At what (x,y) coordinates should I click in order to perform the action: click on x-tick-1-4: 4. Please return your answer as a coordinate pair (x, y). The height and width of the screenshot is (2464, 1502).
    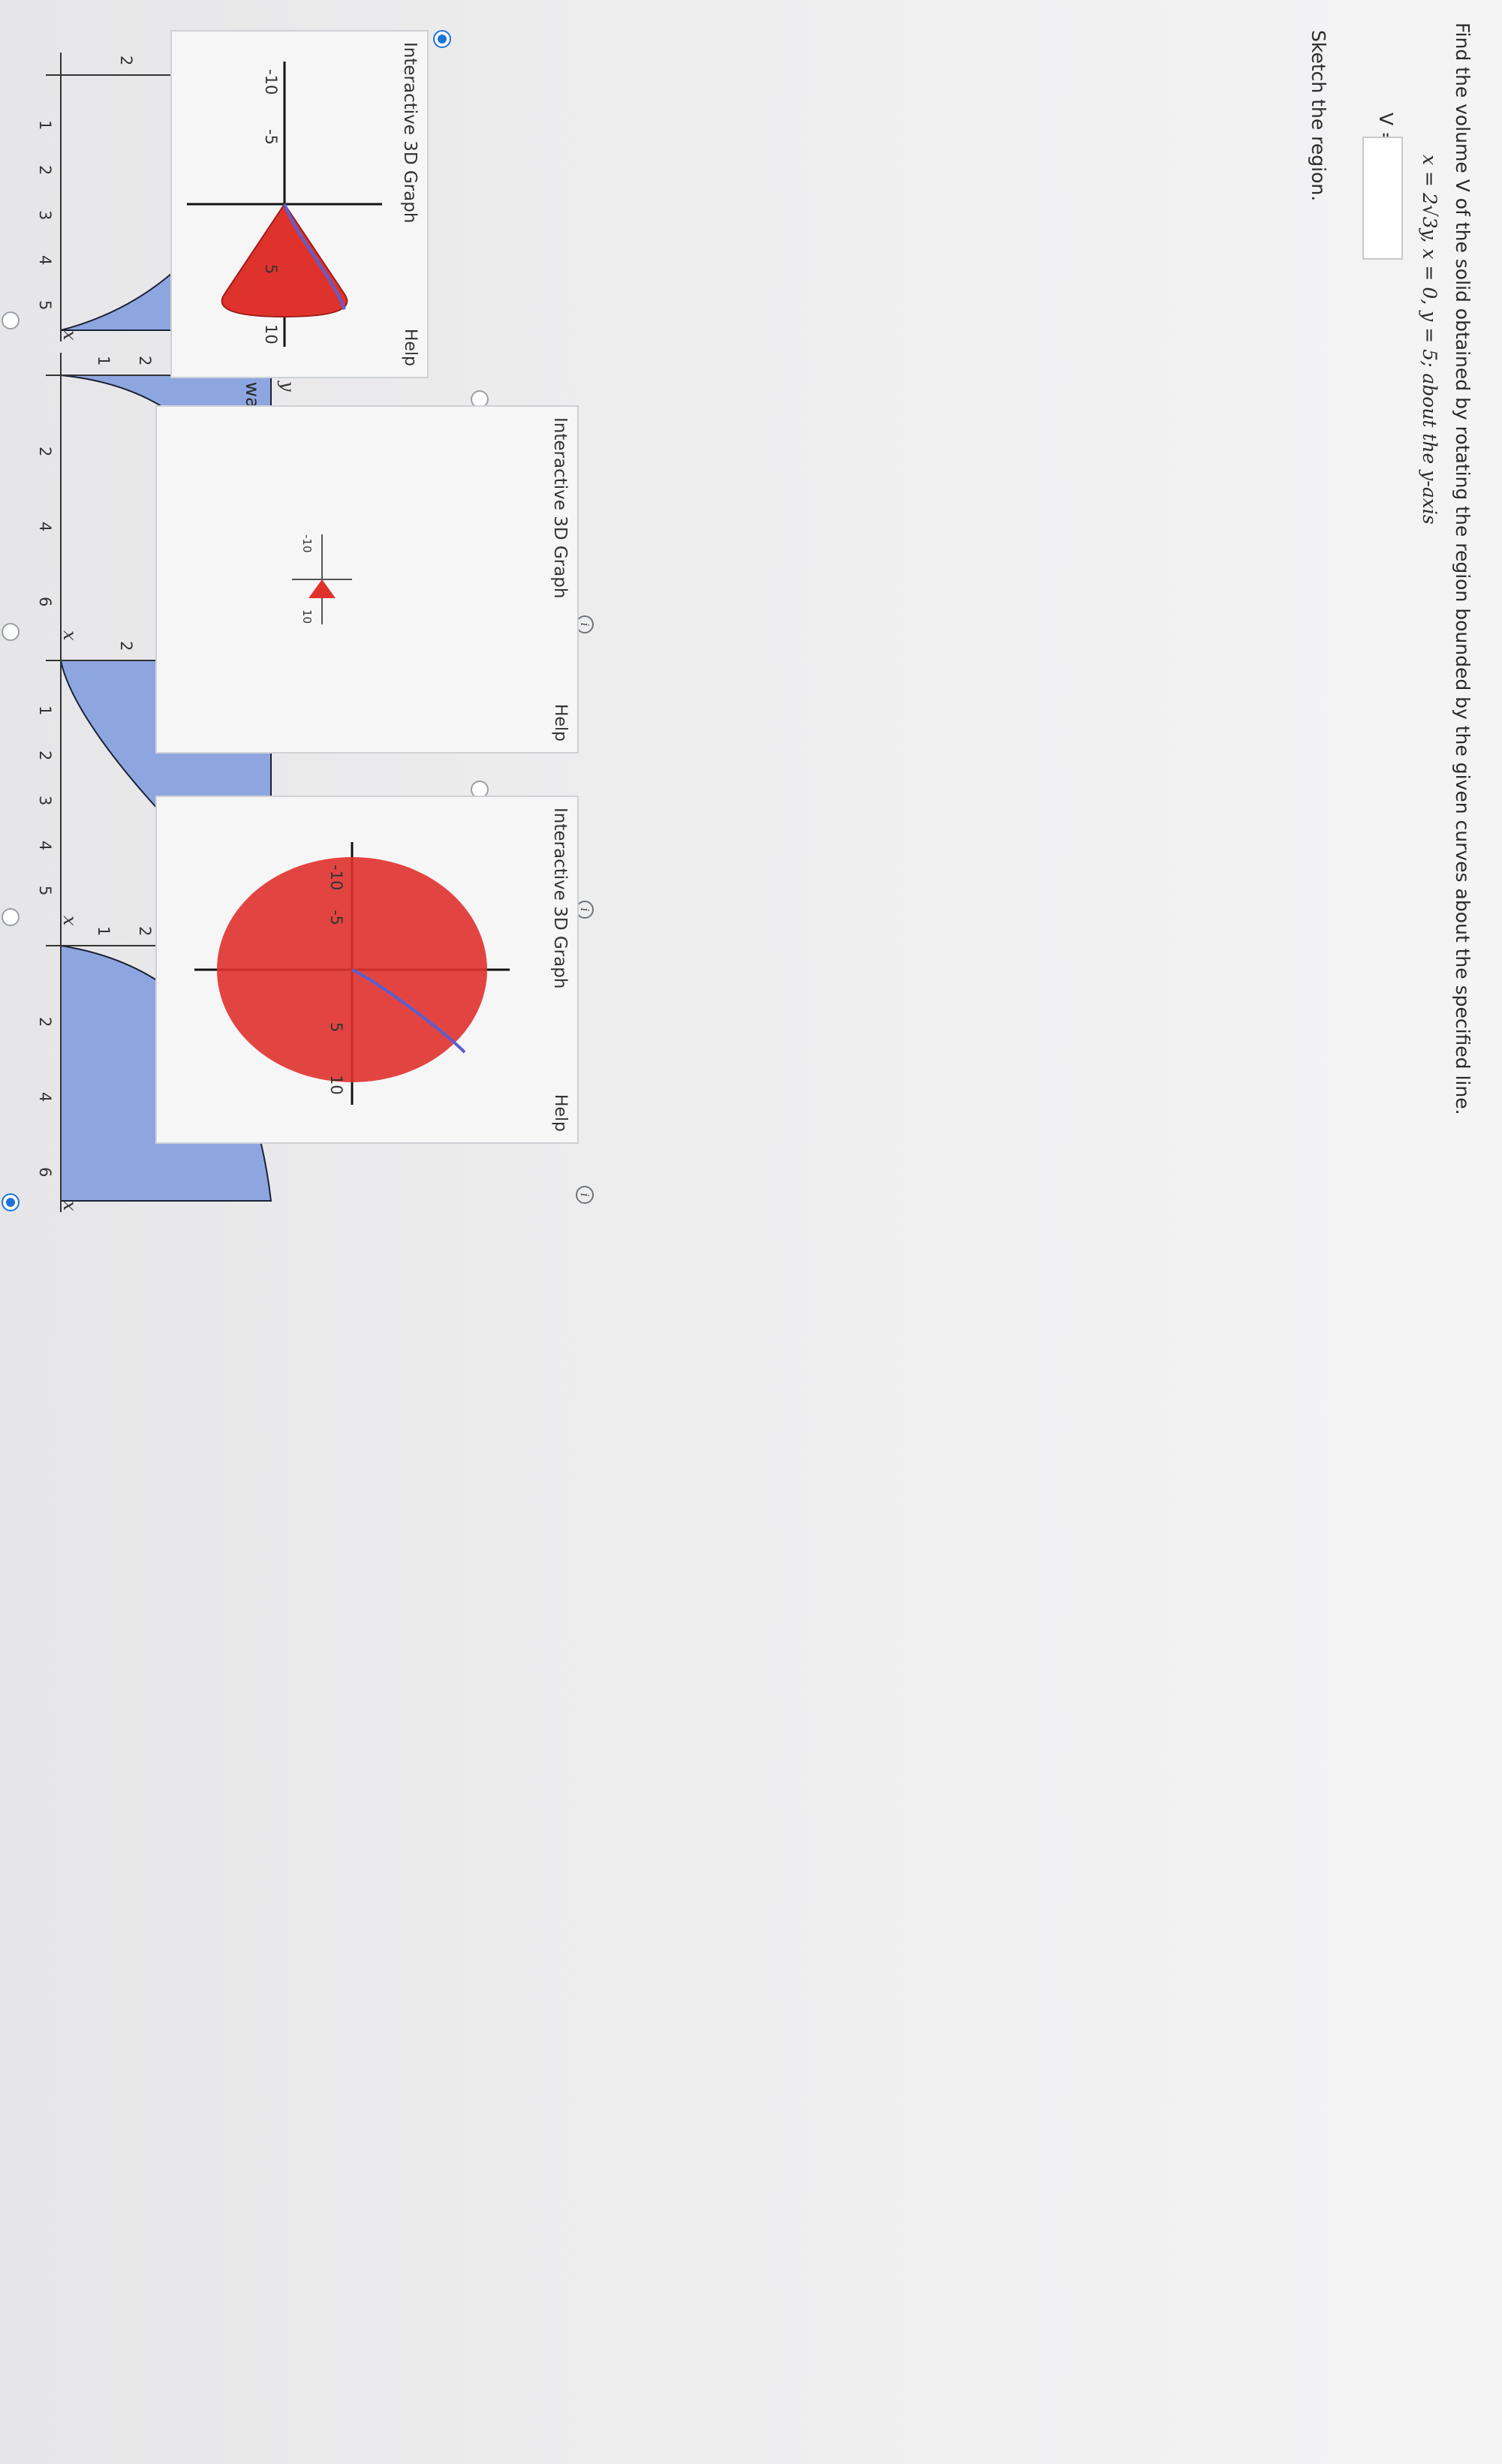
    Looking at the image, I should click on (45, 260).